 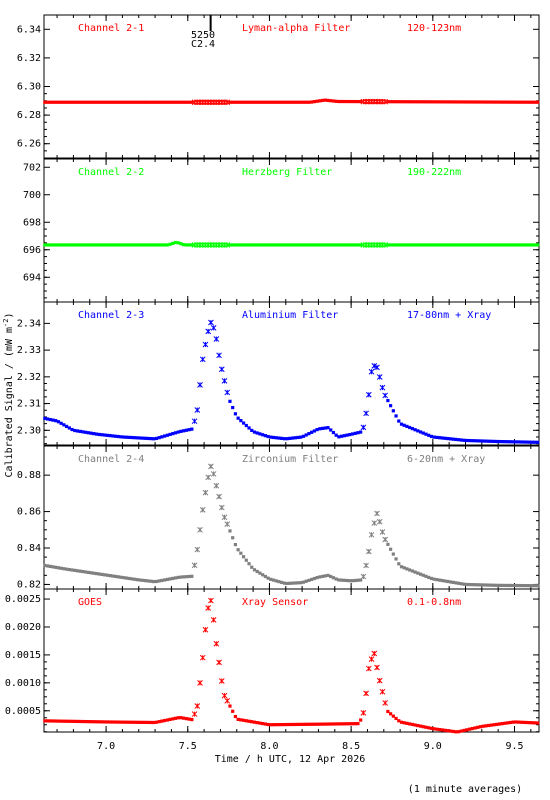 I want to click on y-tick-label: 0.82, so click(x=29, y=584).